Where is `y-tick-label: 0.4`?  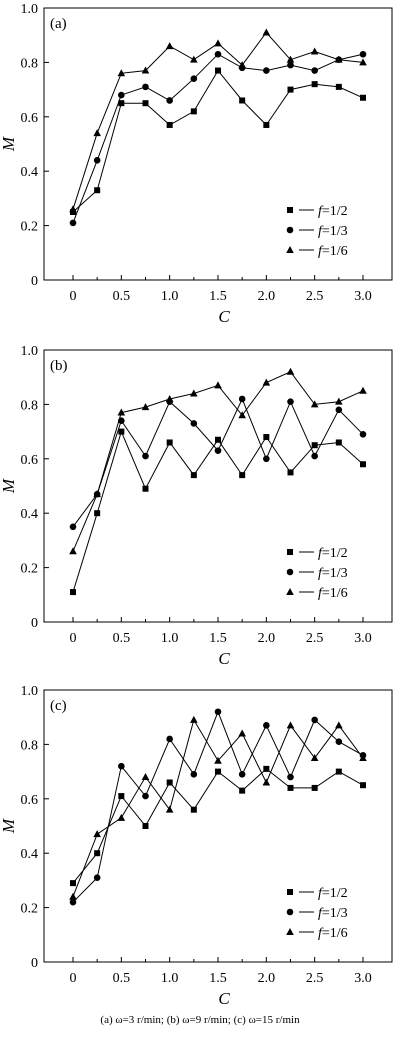 y-tick-label: 0.4 is located at coordinates (30, 514).